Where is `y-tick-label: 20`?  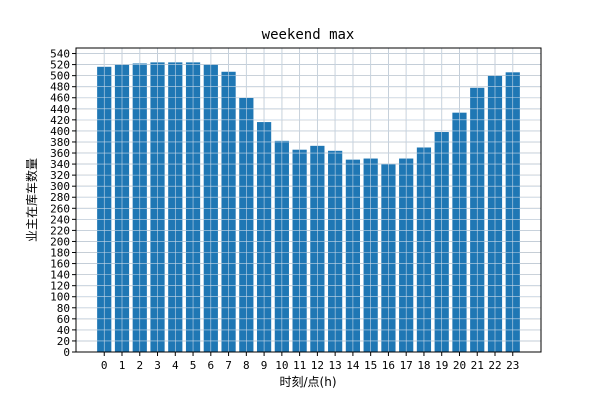
y-tick-label: 20 is located at coordinates (63, 341).